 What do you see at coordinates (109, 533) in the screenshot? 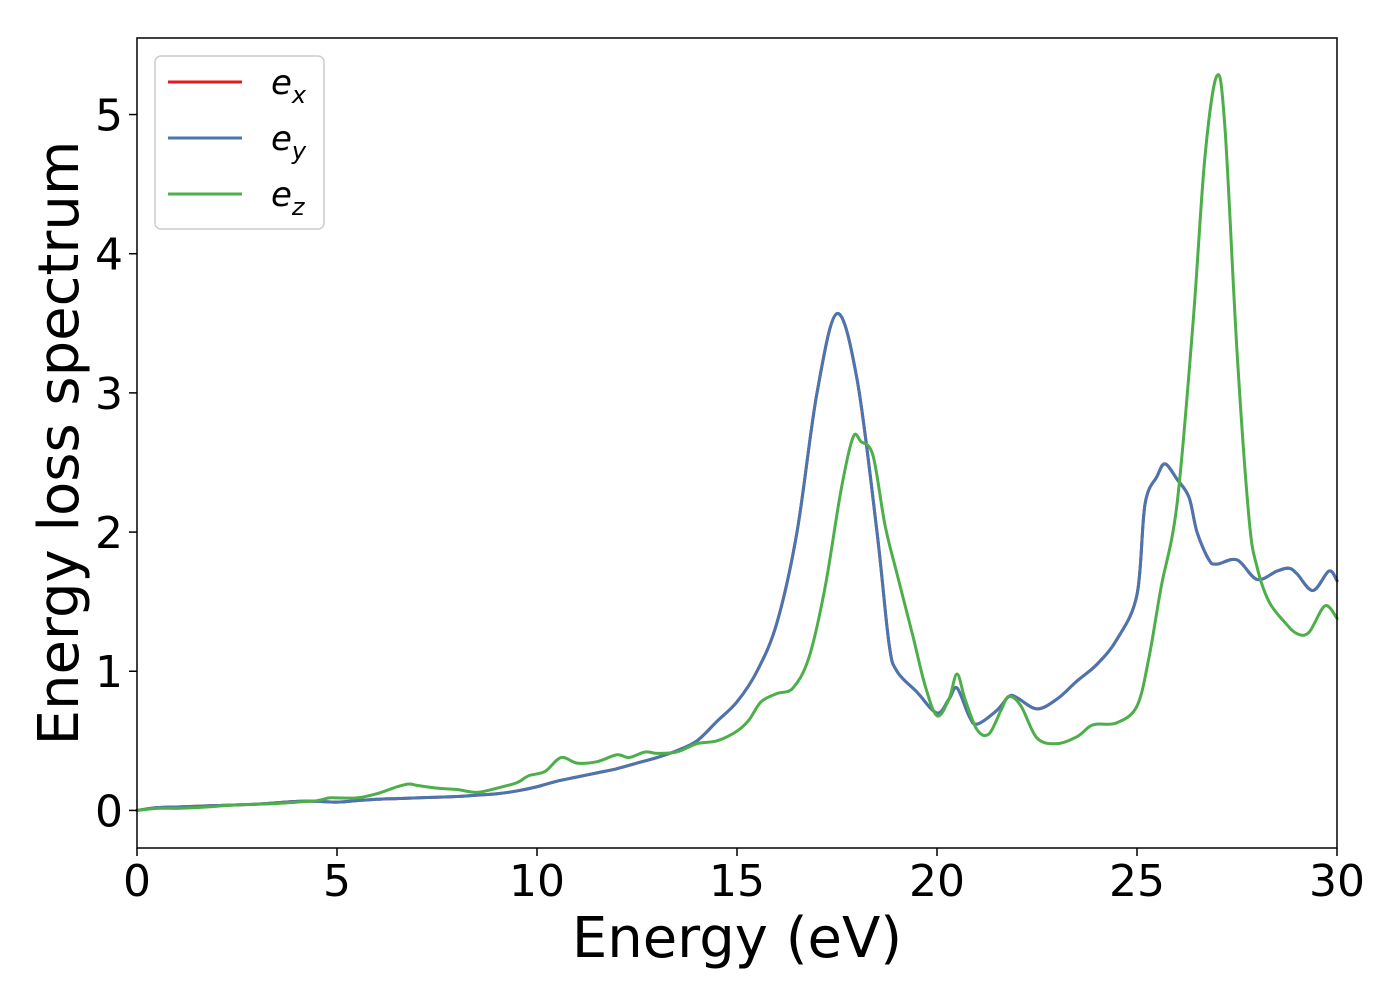
I see `y-tick-label: 2` at bounding box center [109, 533].